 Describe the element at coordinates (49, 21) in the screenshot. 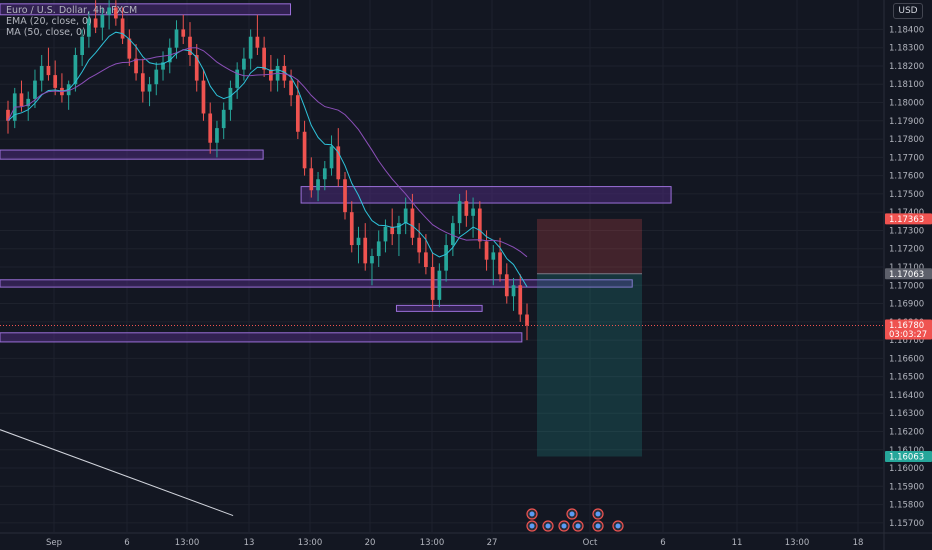

I see `ema-legend: EMA (20, close, 0)` at that location.